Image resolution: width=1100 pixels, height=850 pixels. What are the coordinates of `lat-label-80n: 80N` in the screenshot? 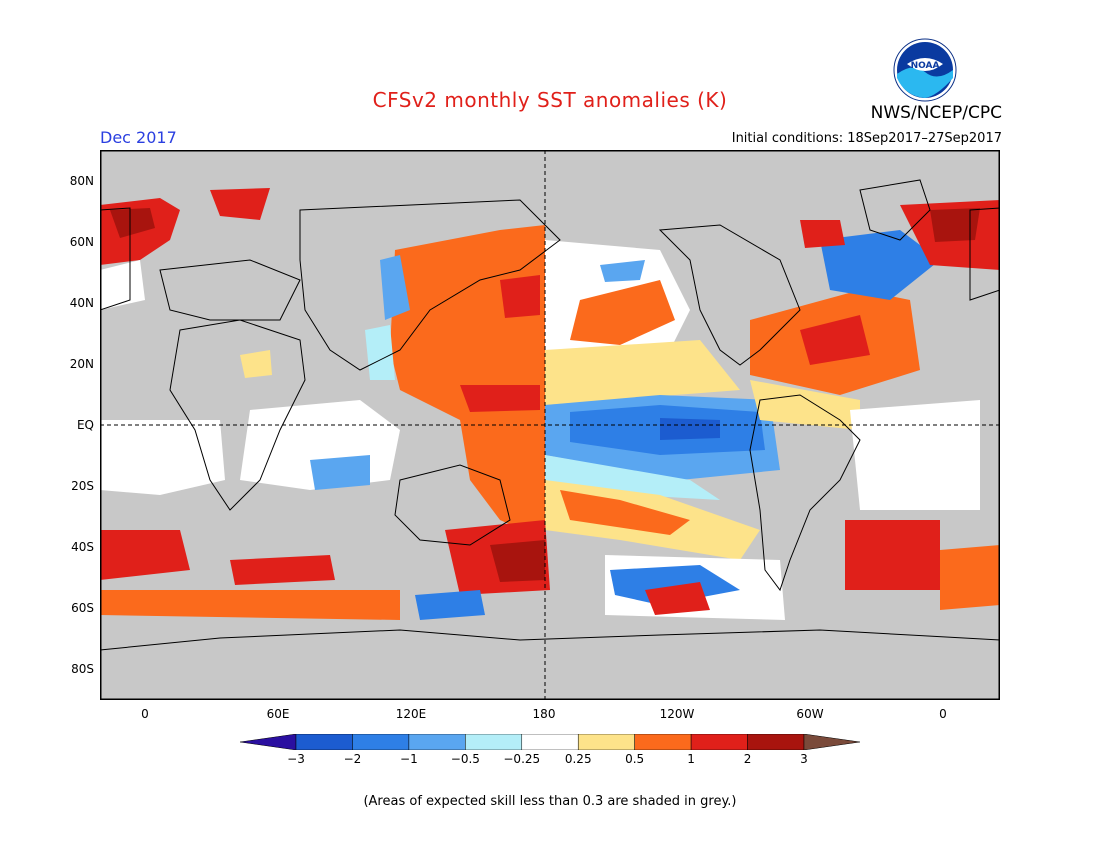 It's located at (81, 181).